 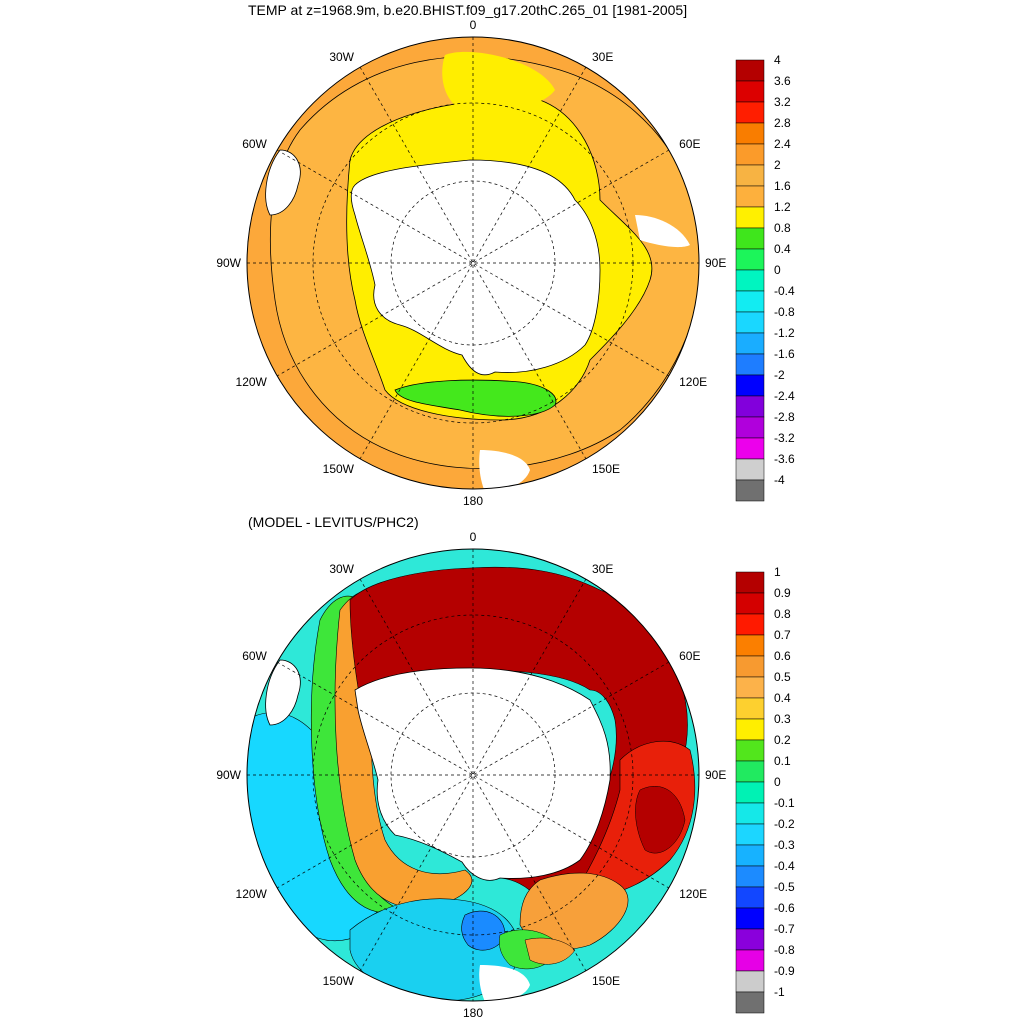 I want to click on new-zealand-bottom, so click(x=504, y=983).